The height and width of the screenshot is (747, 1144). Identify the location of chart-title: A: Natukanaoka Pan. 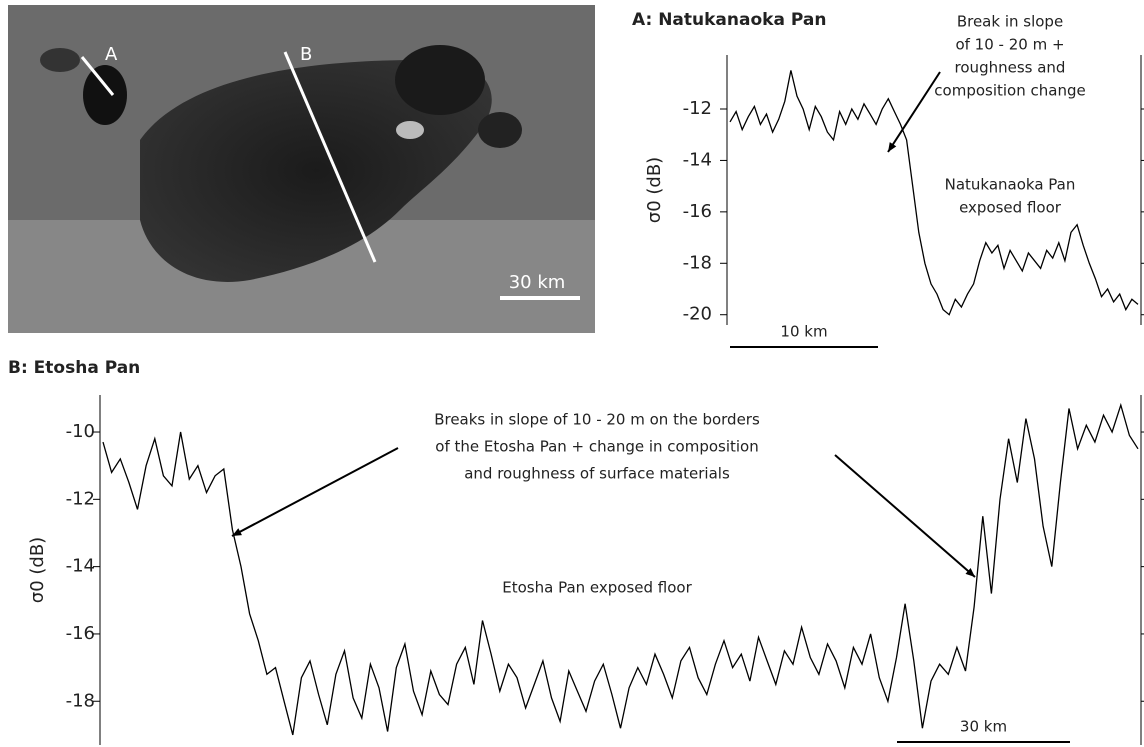
(729, 20).